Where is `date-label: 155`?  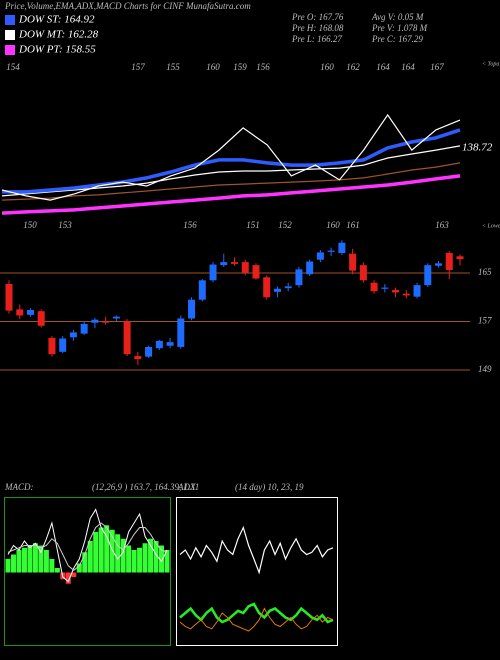 date-label: 155 is located at coordinates (173, 67).